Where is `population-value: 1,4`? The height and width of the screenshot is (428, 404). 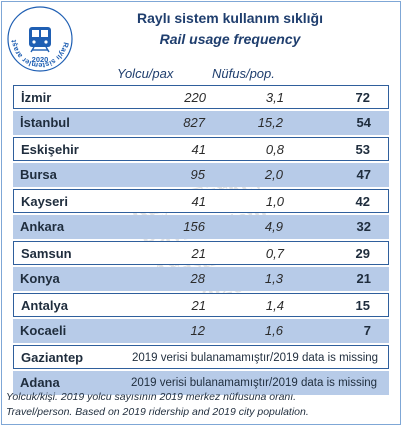 population-value: 1,4 is located at coordinates (274, 305).